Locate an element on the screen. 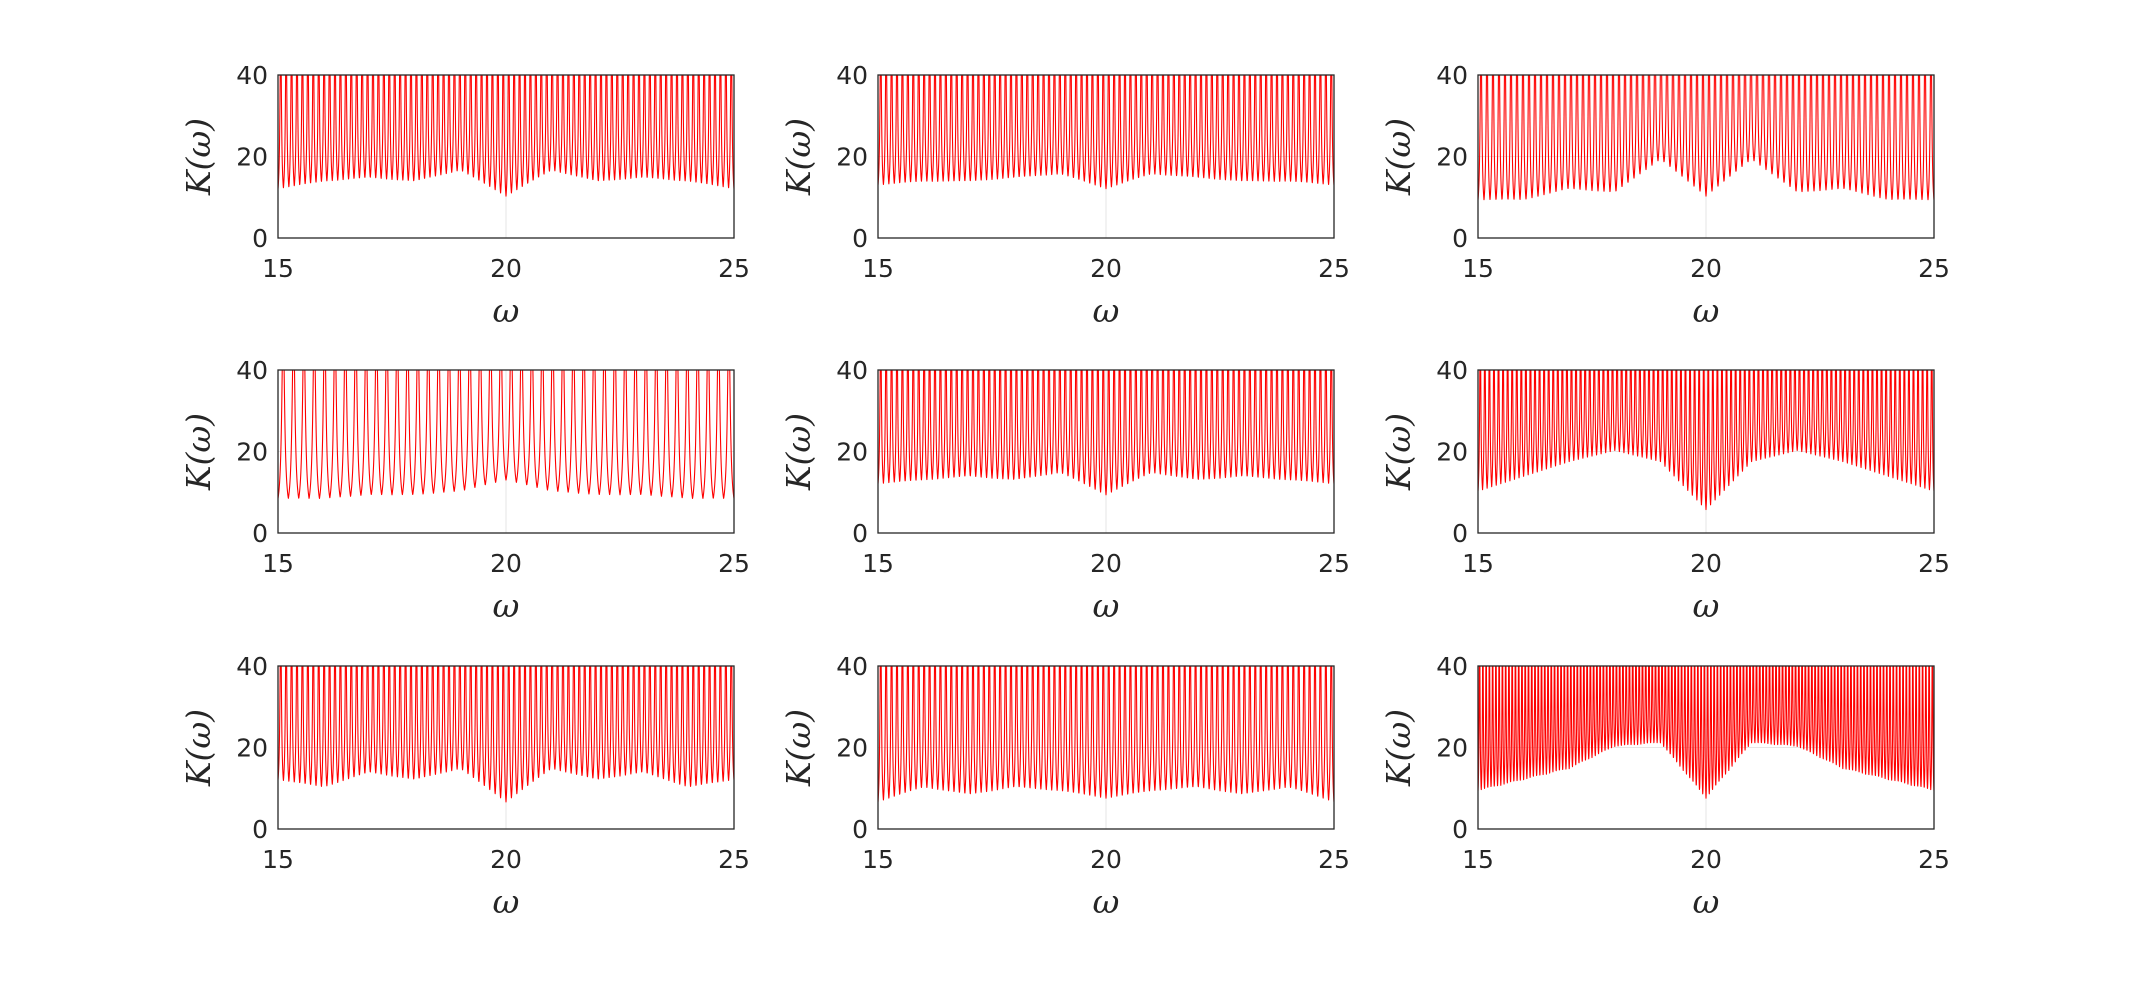 The image size is (2134, 984). panel-9: 15 20 25 0 20 40 ω K(ω) is located at coordinates (1664, 786).